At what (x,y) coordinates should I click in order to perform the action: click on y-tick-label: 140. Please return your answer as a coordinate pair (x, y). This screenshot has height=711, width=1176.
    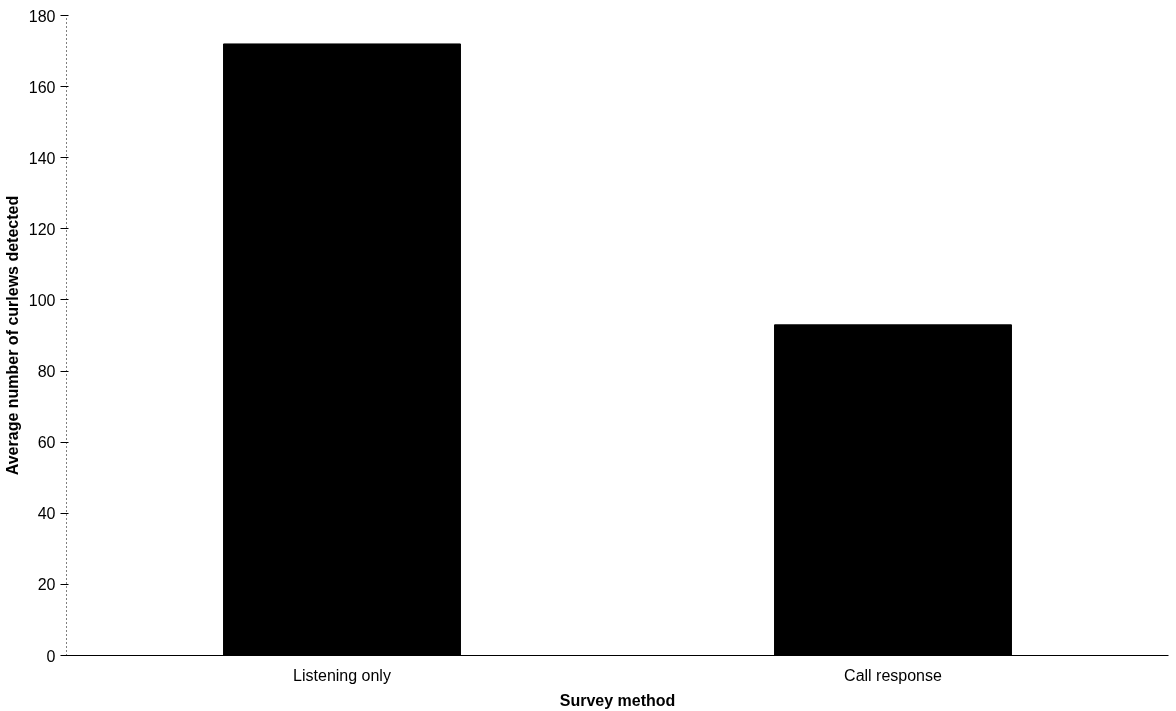
    Looking at the image, I should click on (42, 158).